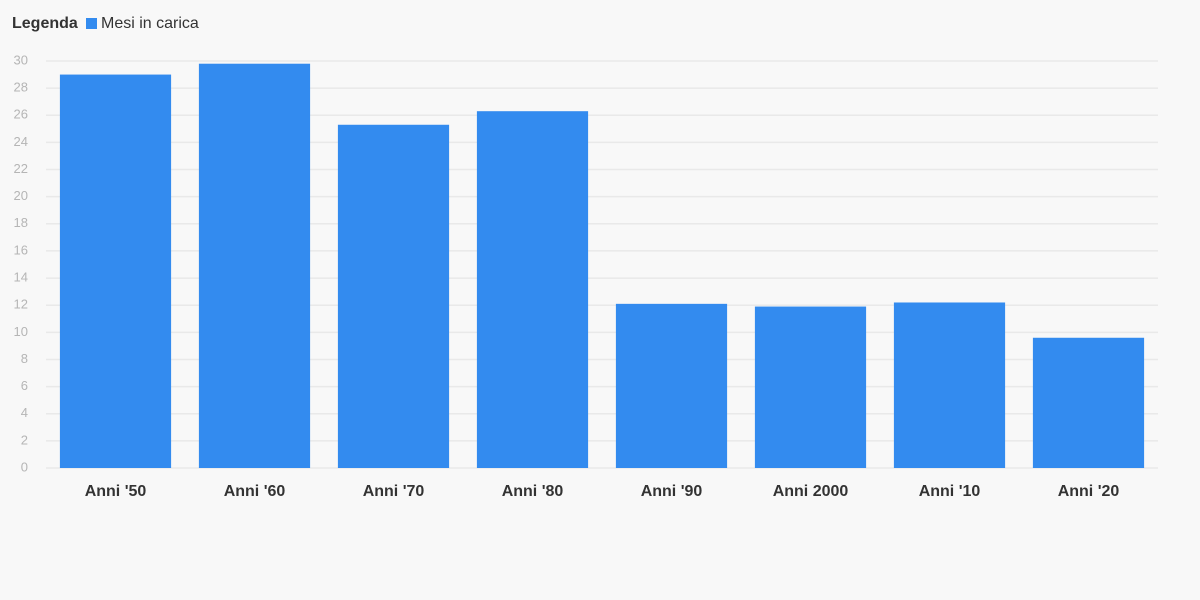 This screenshot has width=1200, height=600. I want to click on x-tick-label: Anni 2000, so click(811, 491).